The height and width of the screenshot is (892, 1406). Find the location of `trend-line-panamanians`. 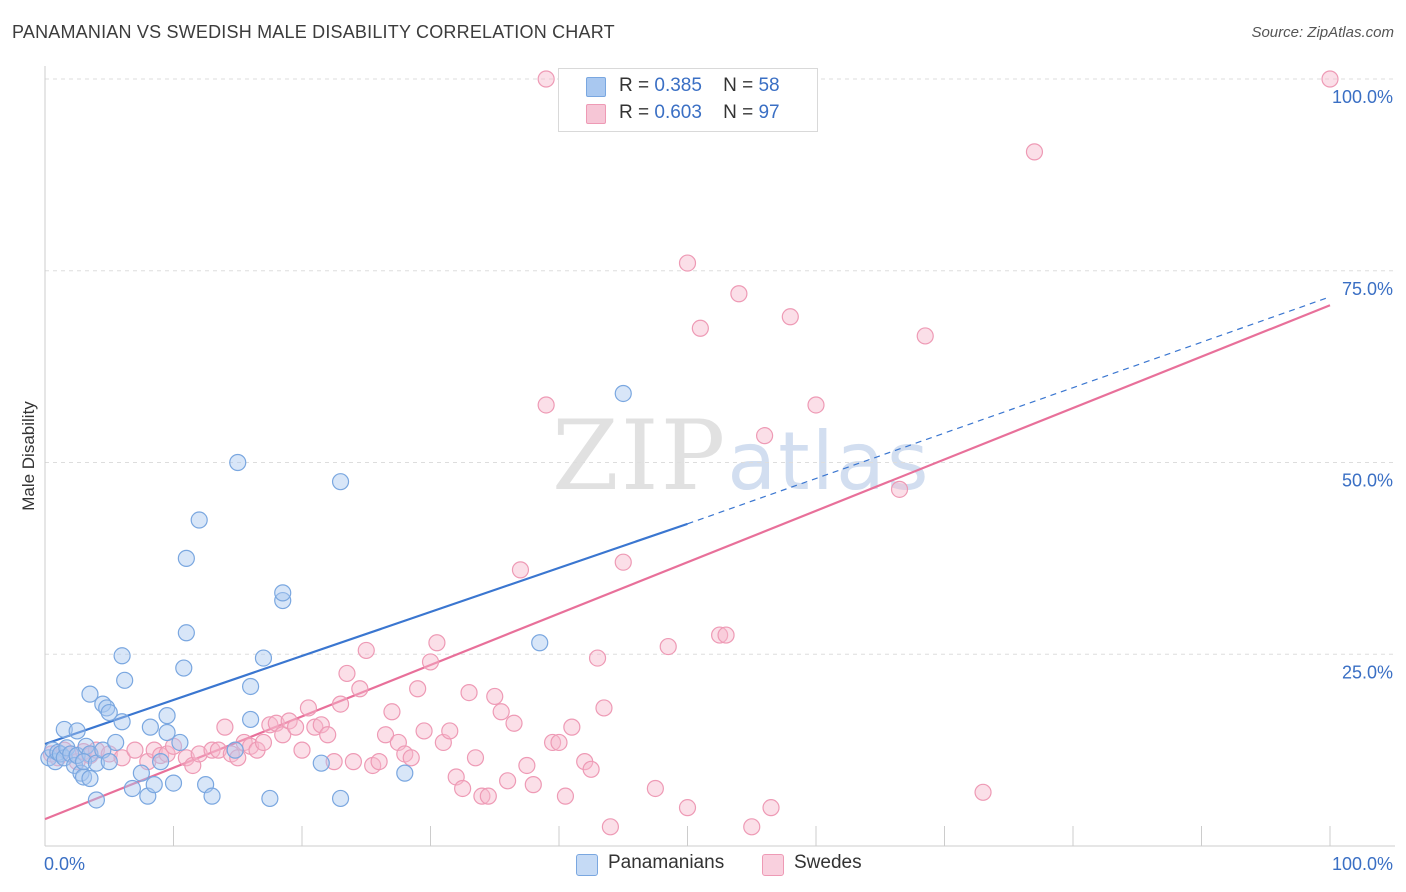

trend-line-panamanians is located at coordinates (366, 634).